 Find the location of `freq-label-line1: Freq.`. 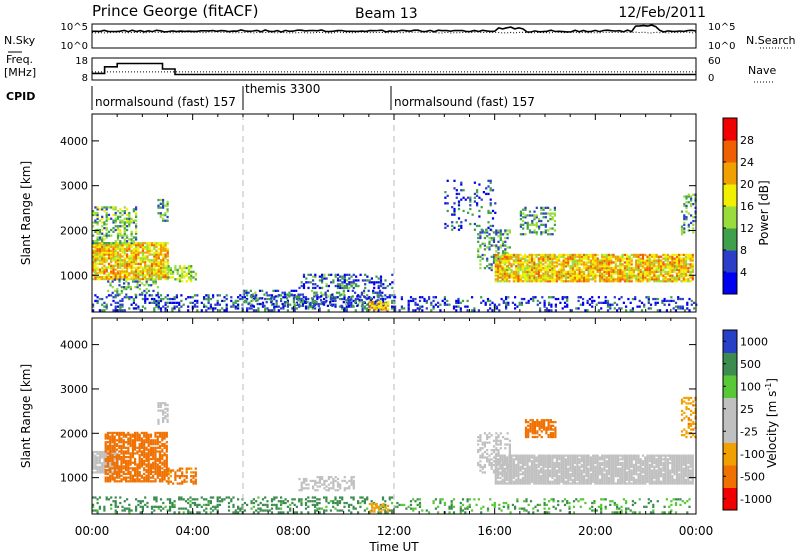

freq-label-line1: Freq. is located at coordinates (19, 59).